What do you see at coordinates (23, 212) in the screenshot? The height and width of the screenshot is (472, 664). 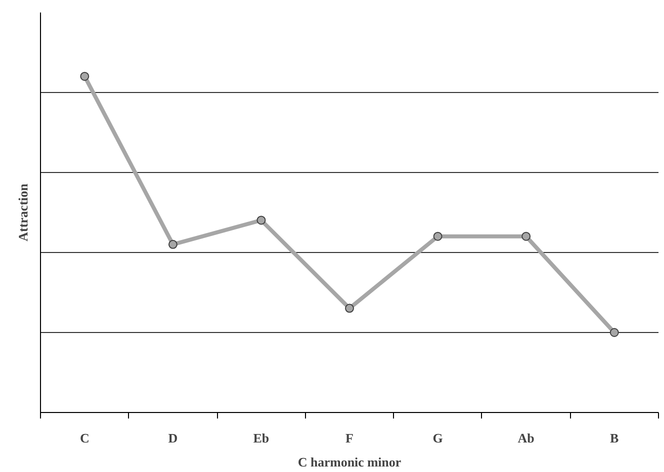 I see `y-axis-title: Attraction` at bounding box center [23, 212].